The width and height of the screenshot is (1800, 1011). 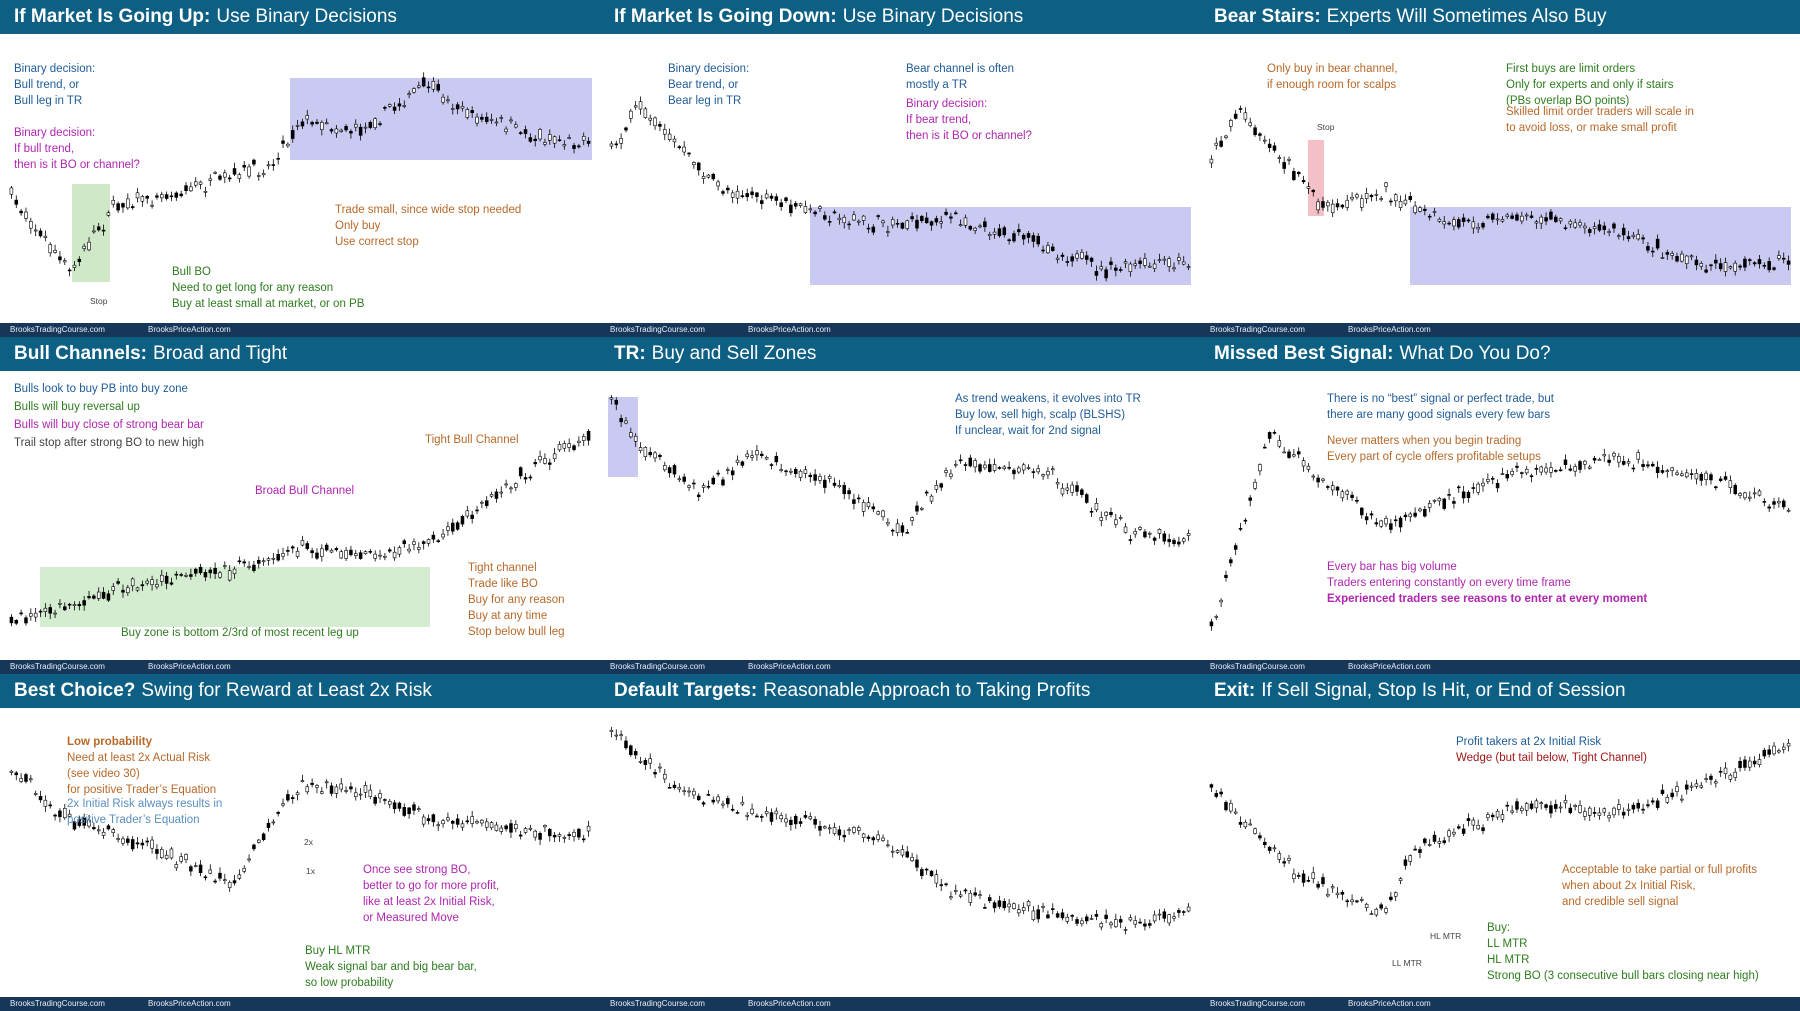 What do you see at coordinates (142, 790) in the screenshot?
I see `annotation-line: for positive Trader’s Equation` at bounding box center [142, 790].